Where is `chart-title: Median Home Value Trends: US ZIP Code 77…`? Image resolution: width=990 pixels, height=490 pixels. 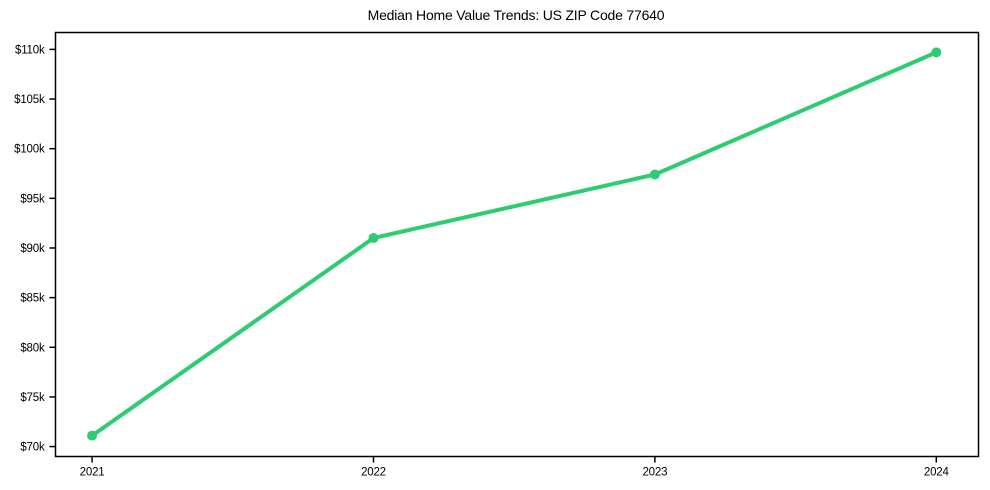
chart-title: Median Home Value Trends: US ZIP Code 77… is located at coordinates (516, 15).